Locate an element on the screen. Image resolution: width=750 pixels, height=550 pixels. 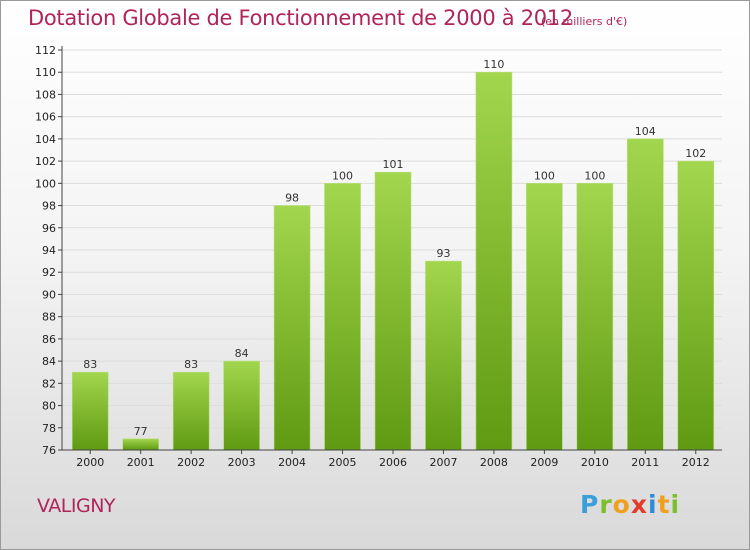
y-tick-label: 78 is located at coordinates (49, 428).